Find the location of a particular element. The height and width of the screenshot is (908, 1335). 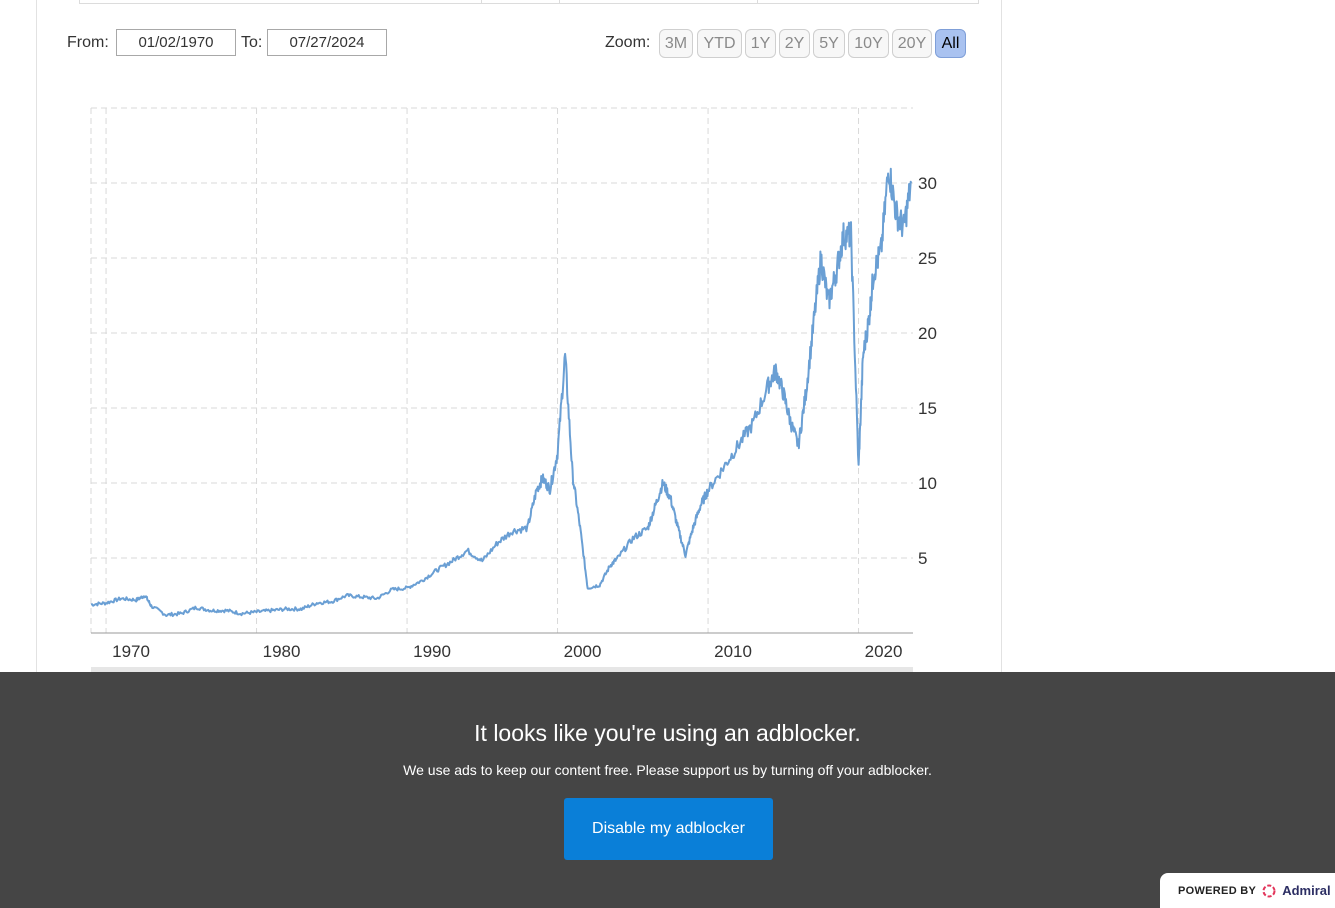

y-axis: 5 10 15 20 25 30 is located at coordinates (927, 371).